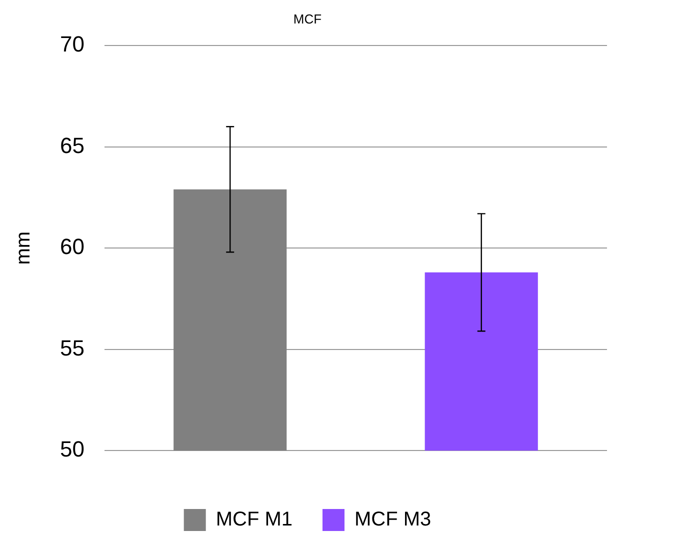 The height and width of the screenshot is (549, 675). I want to click on y-axis-title: mm, so click(23, 248).